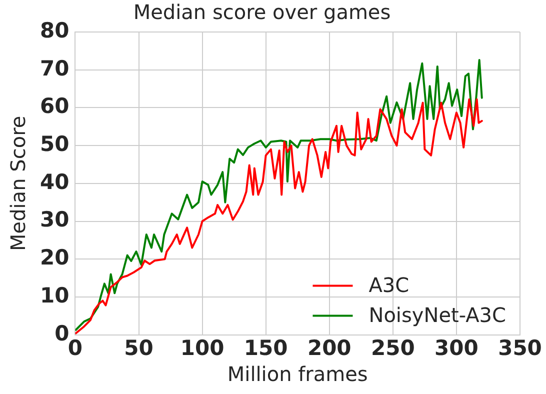 The image size is (546, 394). What do you see at coordinates (55, 220) in the screenshot?
I see `y-tick-label: 30` at bounding box center [55, 220].